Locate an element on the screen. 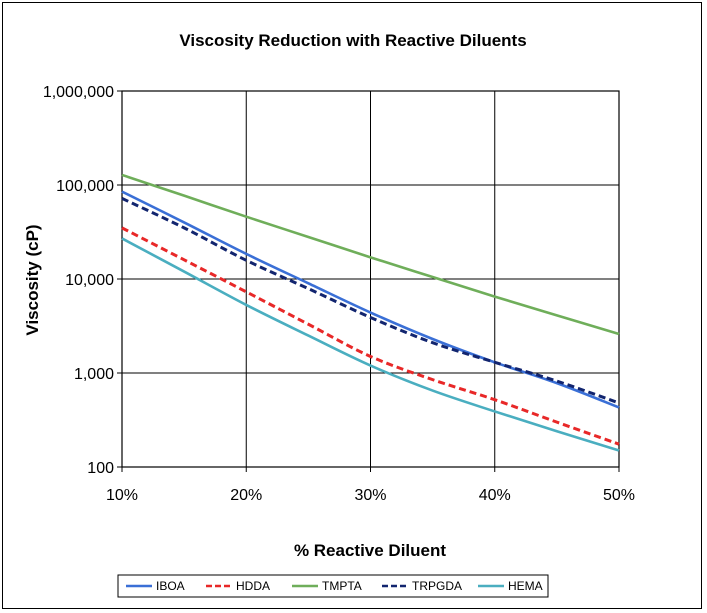 Image resolution: width=707 pixels, height=613 pixels. legend-item-trpgda: TRPGDA is located at coordinates (422, 586).